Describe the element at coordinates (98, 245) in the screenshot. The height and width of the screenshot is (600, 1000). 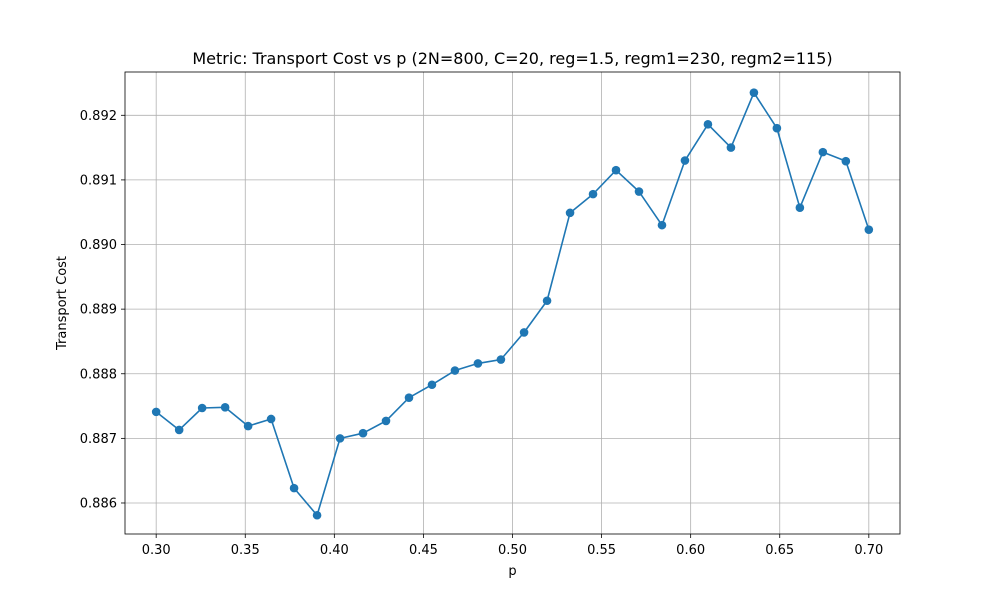
I see `y-tick-label: 0.890` at that location.